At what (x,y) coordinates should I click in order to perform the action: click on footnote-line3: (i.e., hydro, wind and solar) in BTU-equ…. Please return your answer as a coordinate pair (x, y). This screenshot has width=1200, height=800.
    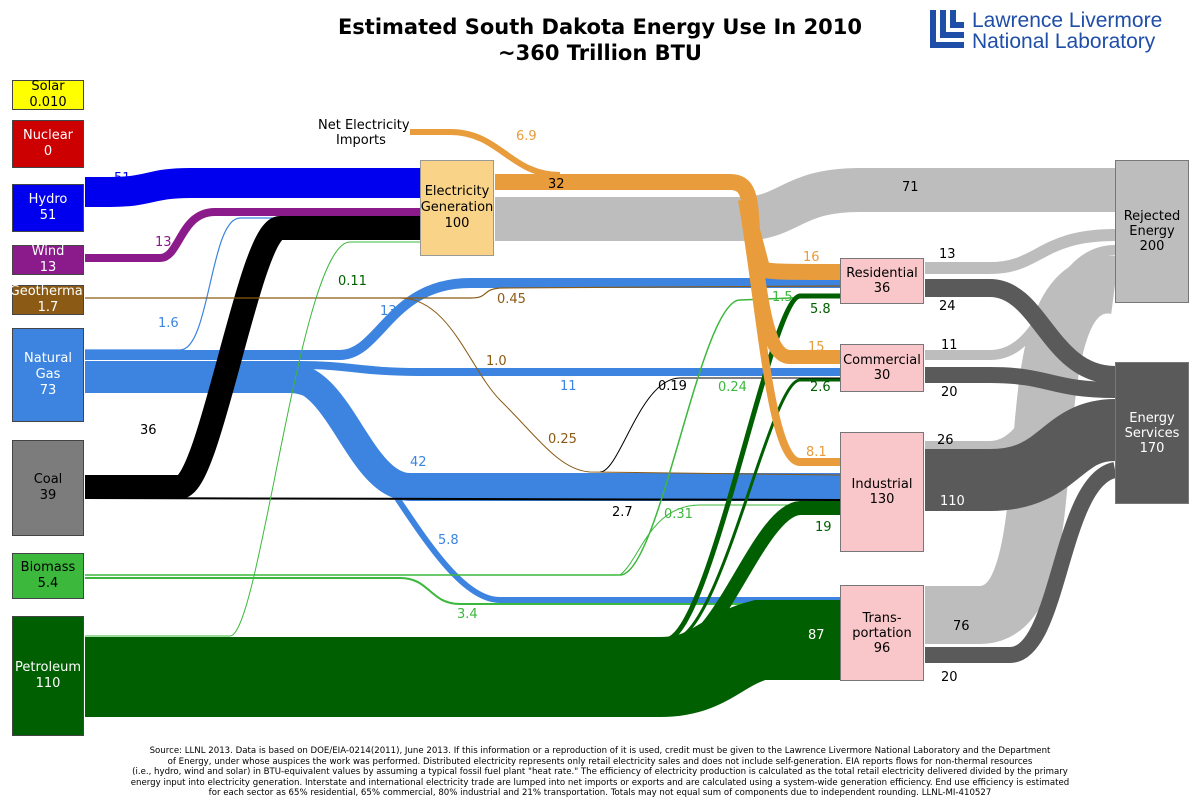
    Looking at the image, I should click on (600, 772).